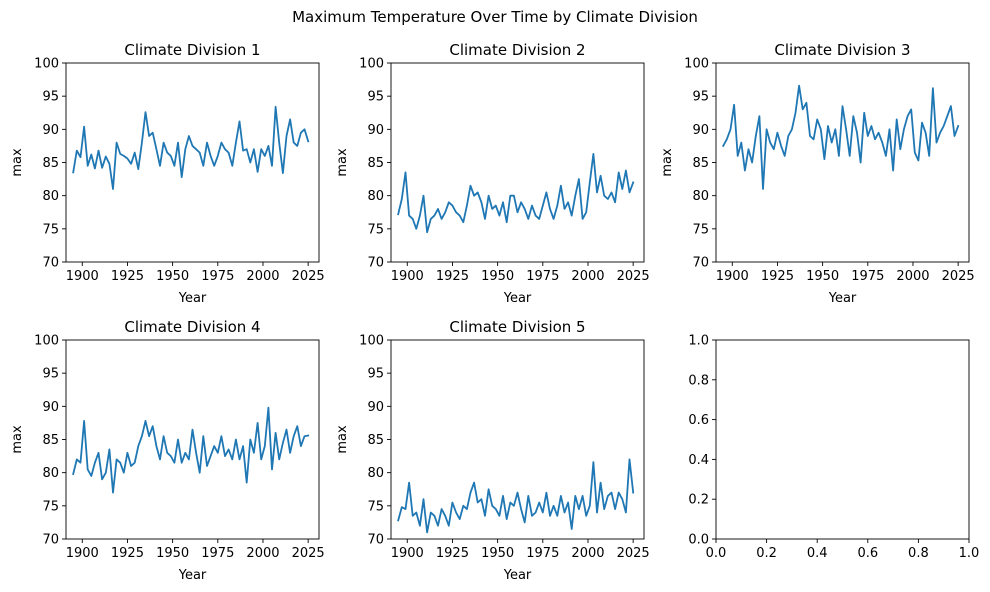 Image resolution: width=990 pixels, height=592 pixels. Describe the element at coordinates (766, 553) in the screenshot. I see `x-tick-label: 0.2` at that location.